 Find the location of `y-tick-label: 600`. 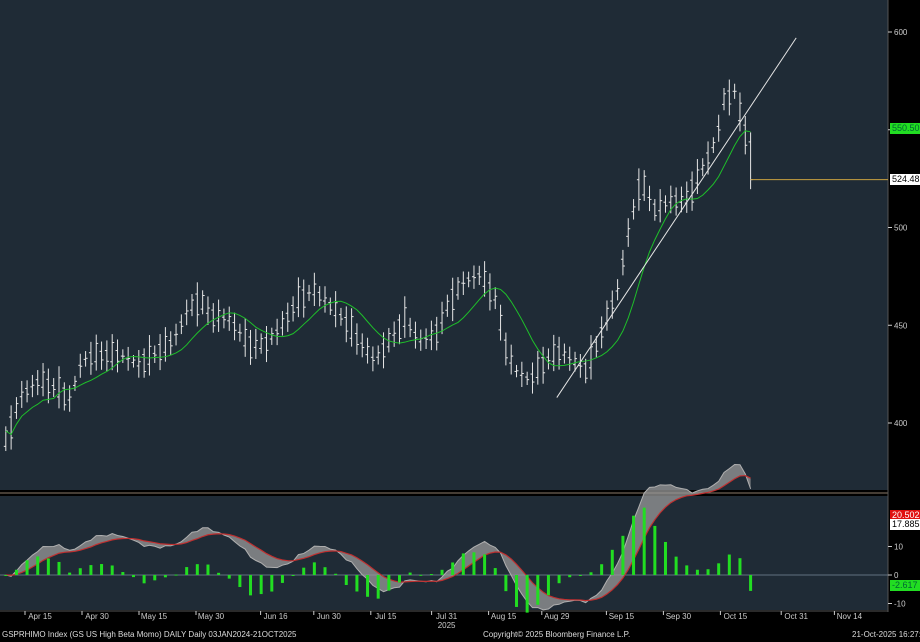

y-tick-label: 600 is located at coordinates (901, 32).